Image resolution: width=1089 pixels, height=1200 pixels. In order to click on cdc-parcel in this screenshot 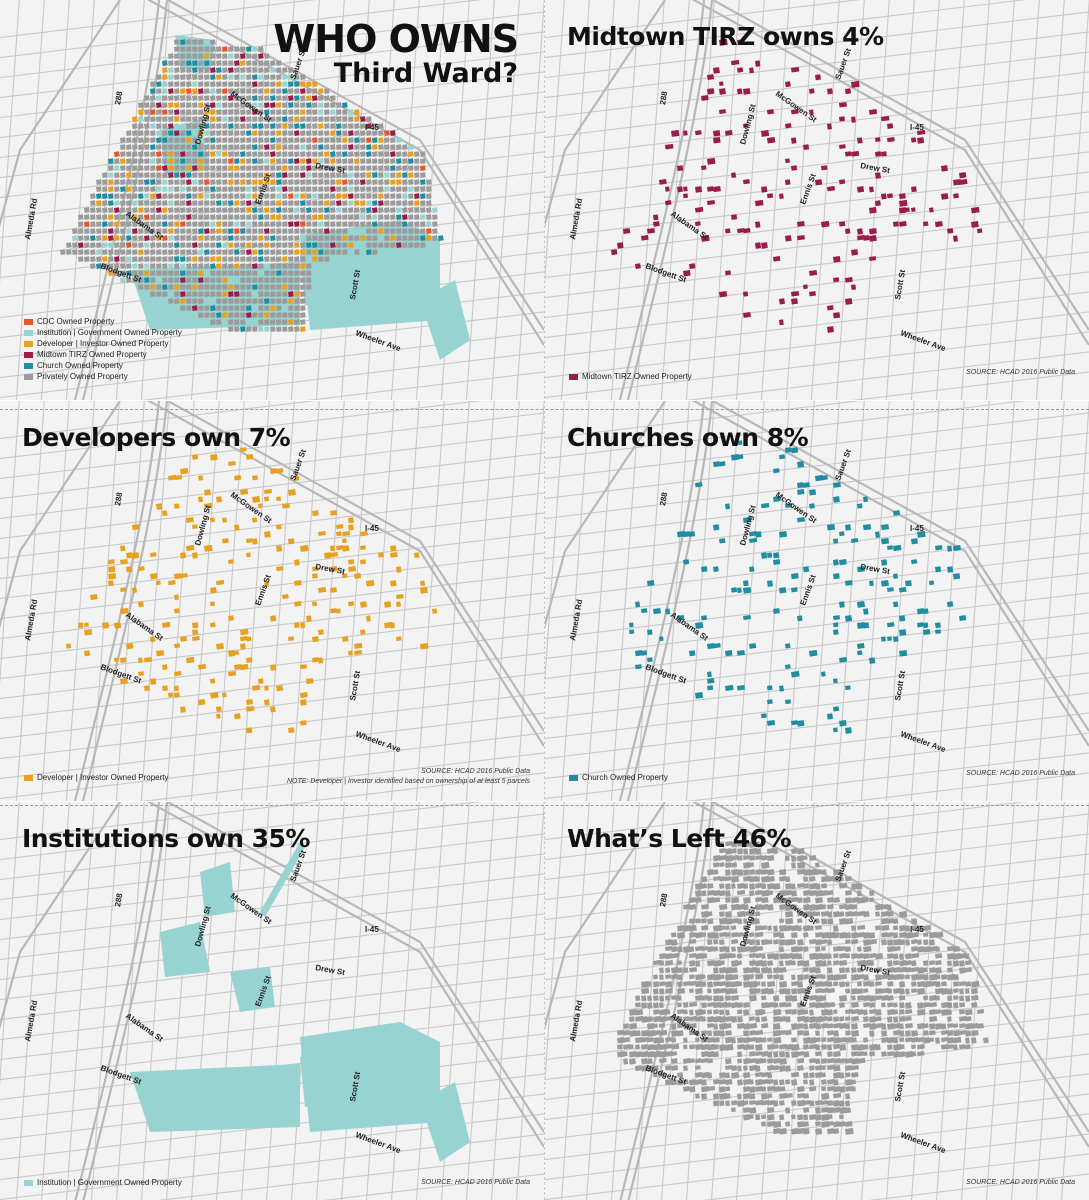, I will do `click(146, 217)`.